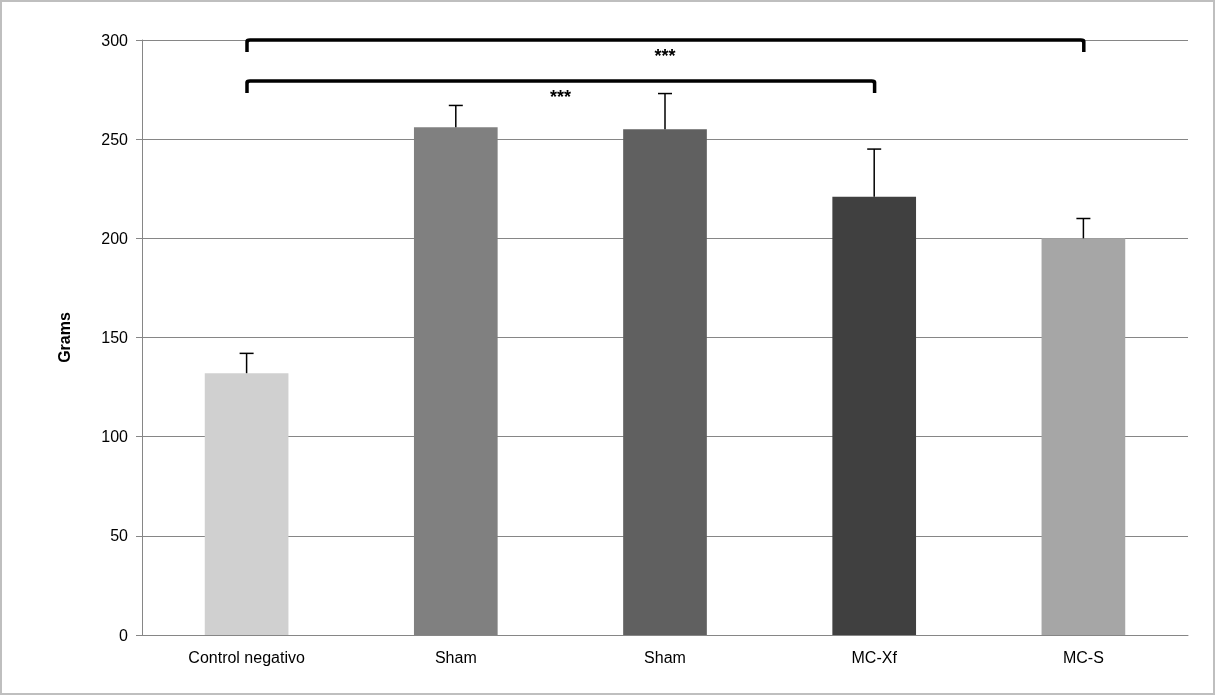 The image size is (1215, 695). What do you see at coordinates (874, 657) in the screenshot?
I see `x-tick-label: MC-Xf` at bounding box center [874, 657].